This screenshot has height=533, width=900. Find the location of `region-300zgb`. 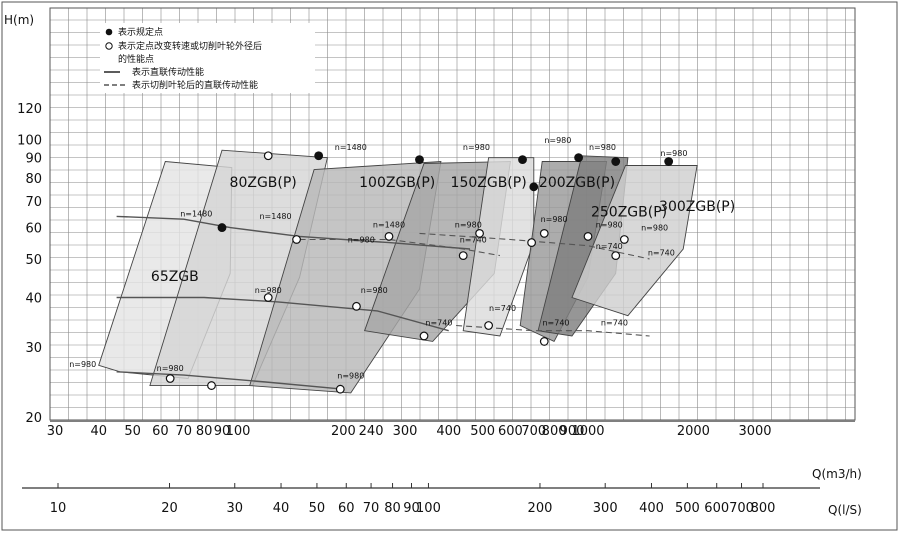

region-300zgb is located at coordinates (634, 241).